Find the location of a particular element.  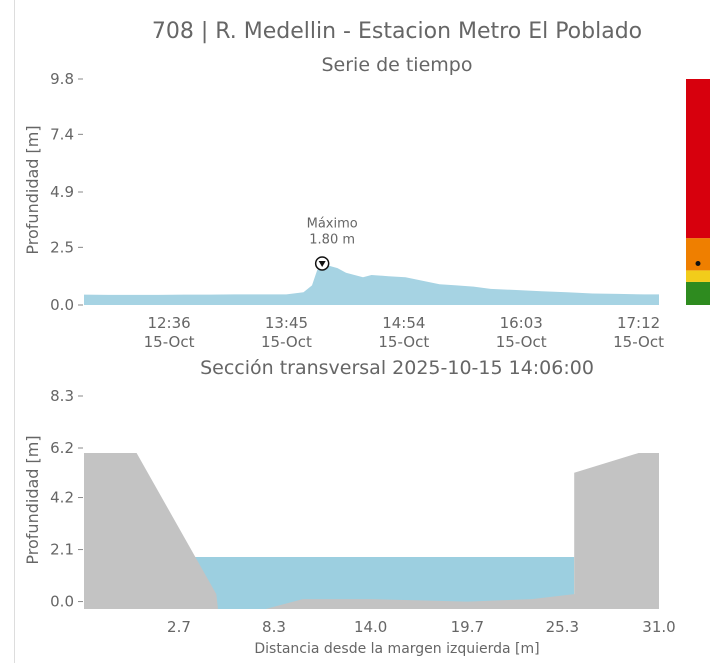

alert-level-bar is located at coordinates (698, 192).